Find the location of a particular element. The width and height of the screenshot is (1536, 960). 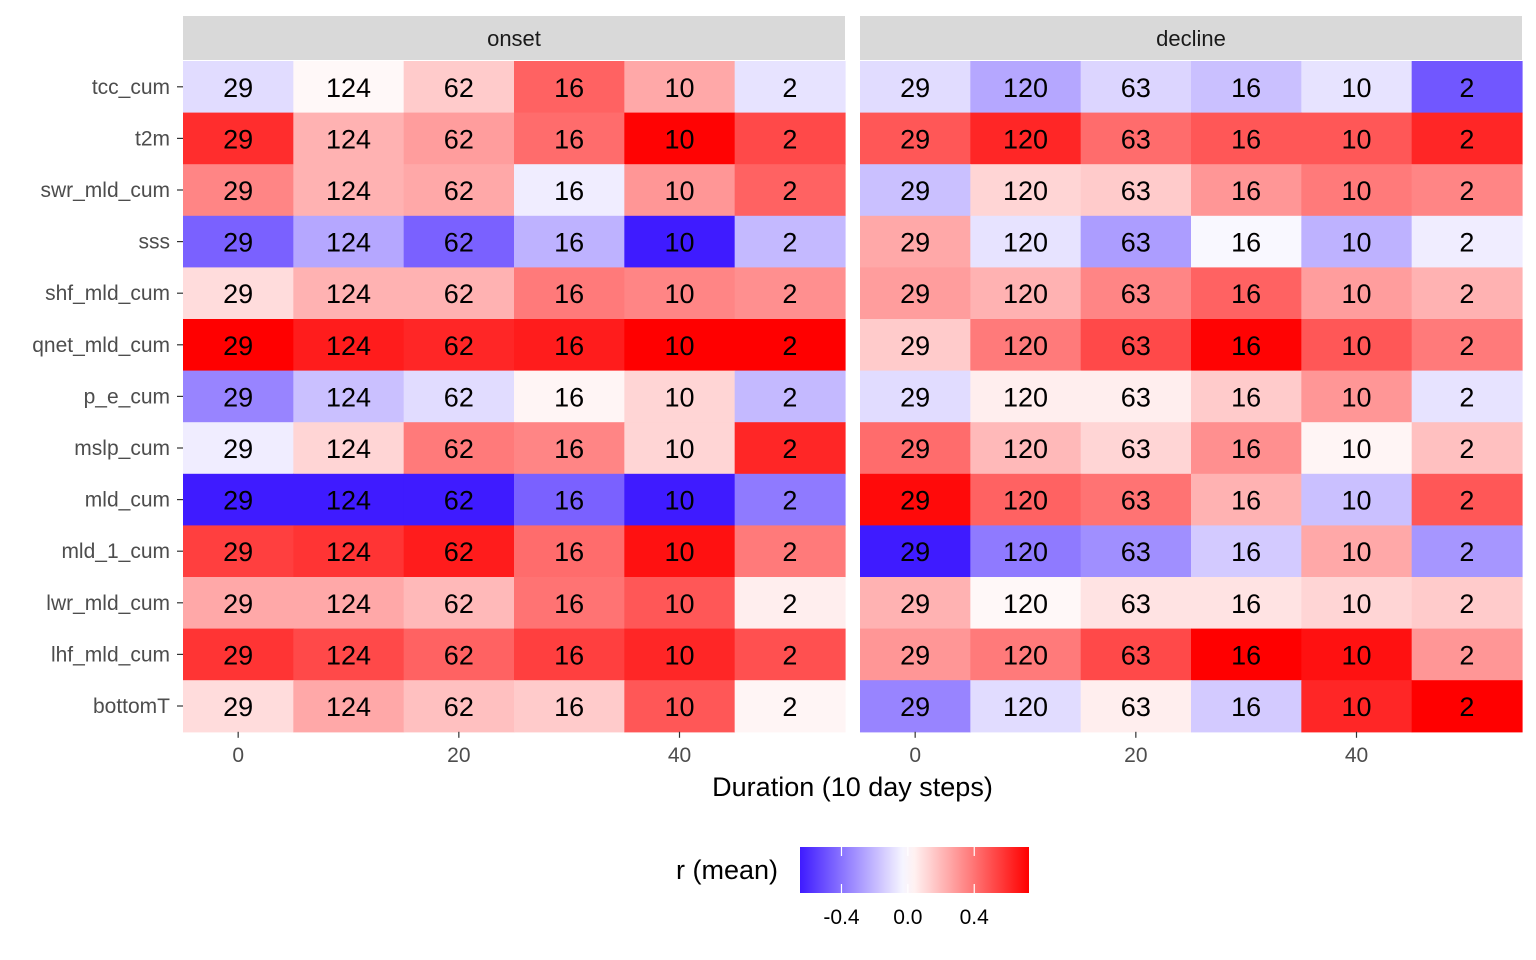

legend-title: r (mean) is located at coordinates (727, 870).